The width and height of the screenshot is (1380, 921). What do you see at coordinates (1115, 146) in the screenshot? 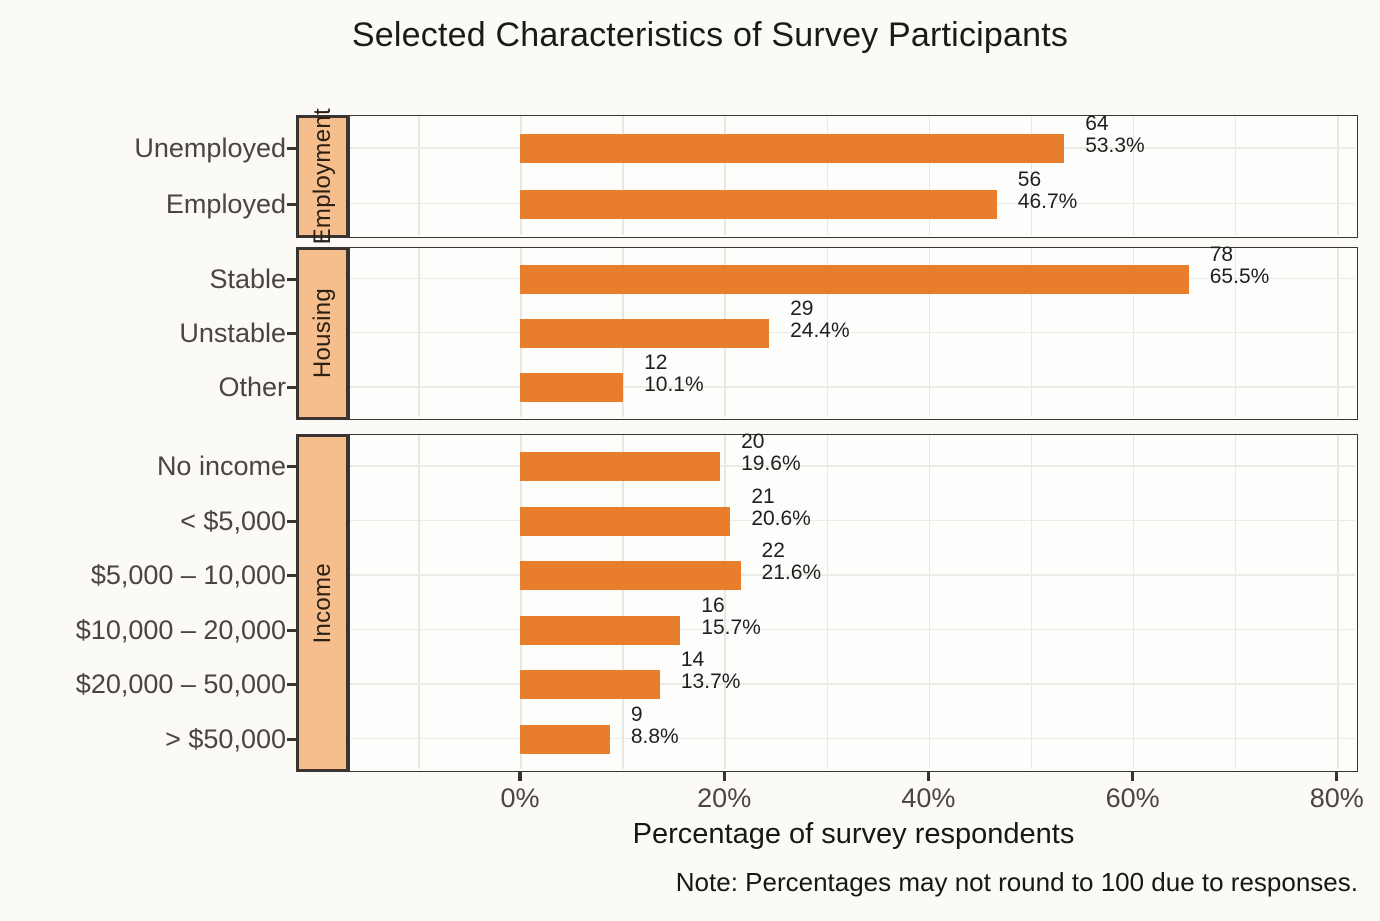
I see `bar-percent: 53.3%` at bounding box center [1115, 146].